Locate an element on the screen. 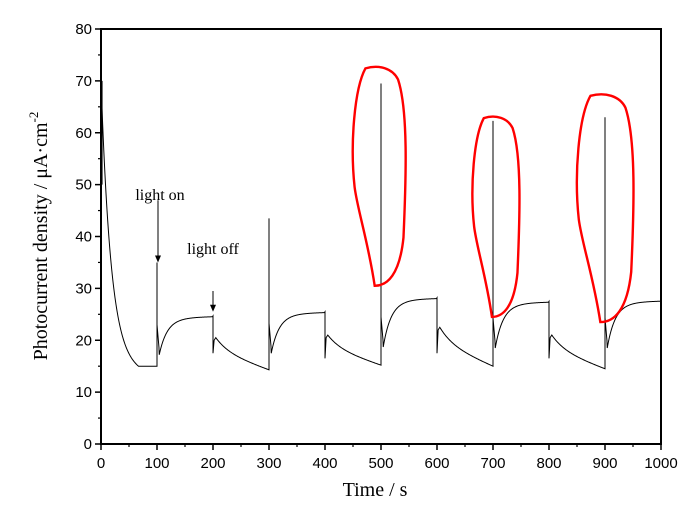 Image resolution: width=696 pixels, height=506 pixels. annotation-light-on: light on is located at coordinates (159, 195).